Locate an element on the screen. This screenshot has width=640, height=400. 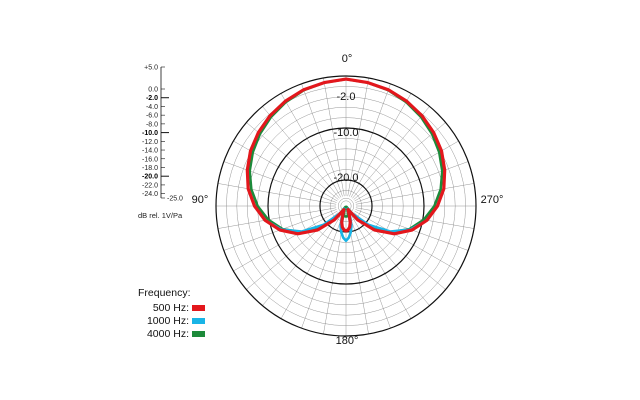
scale-tick-label: -16.0 is located at coordinates (150, 159).